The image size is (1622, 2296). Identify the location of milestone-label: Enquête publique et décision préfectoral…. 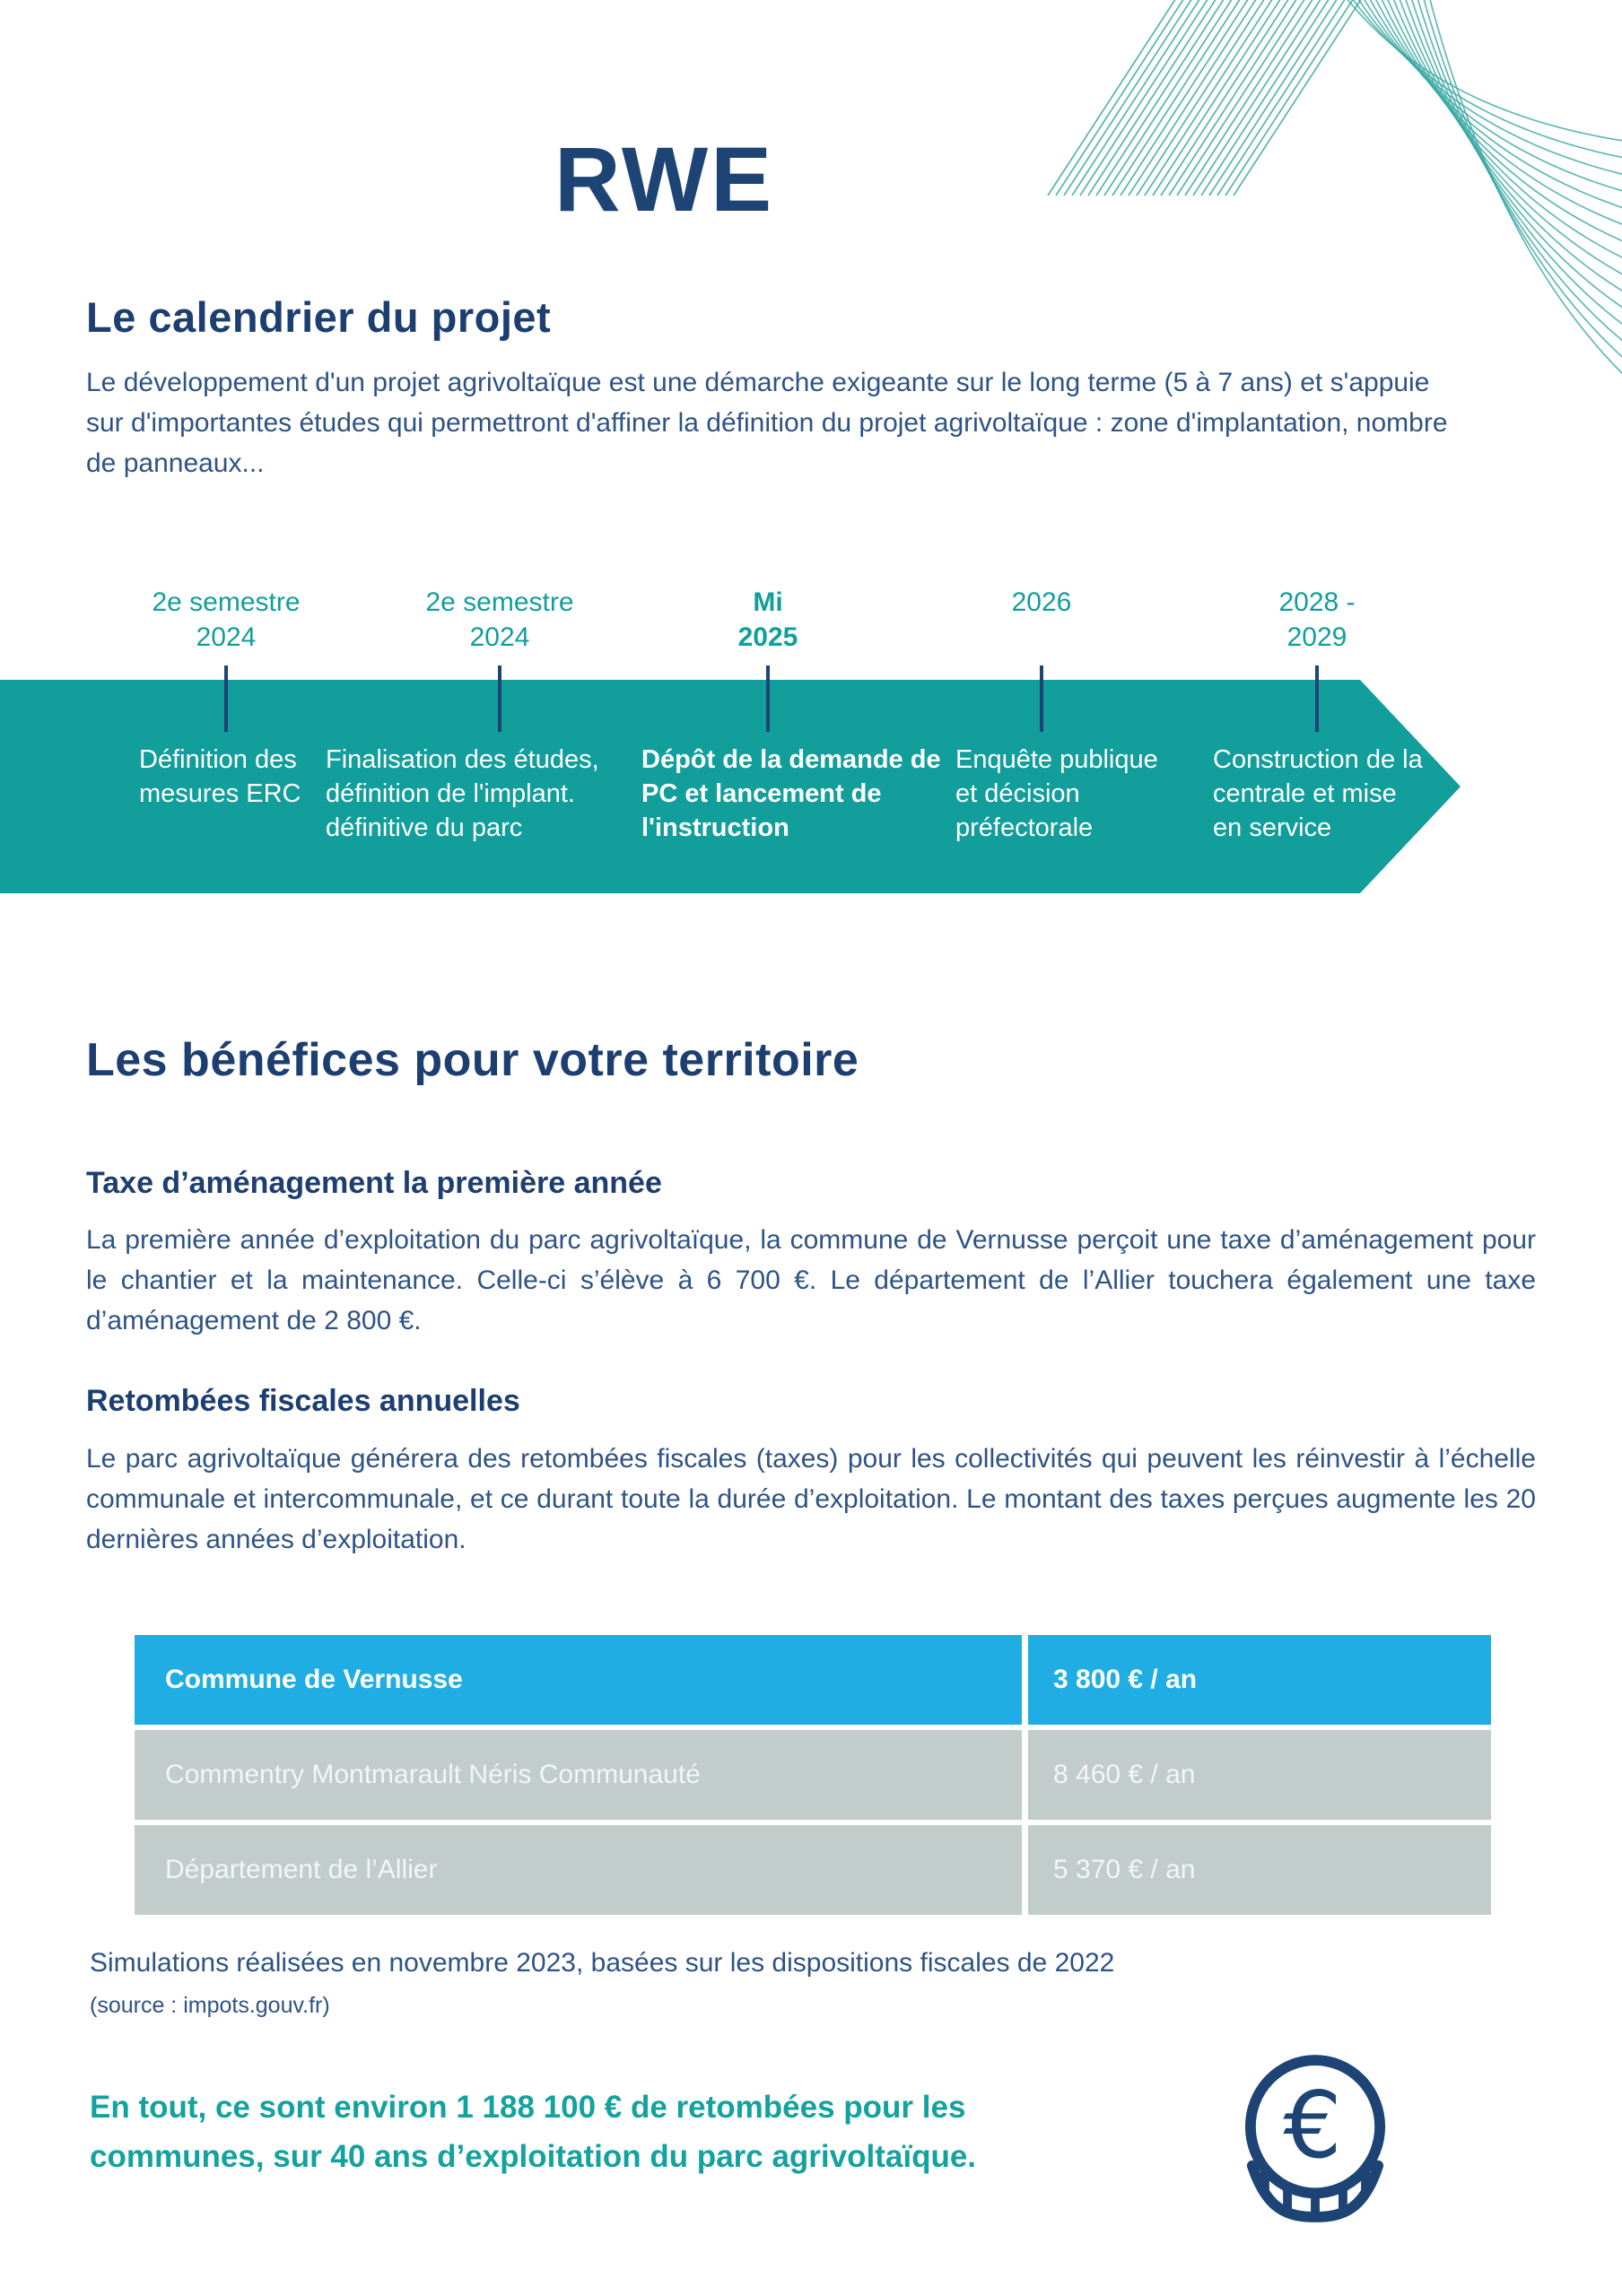
(1057, 793).